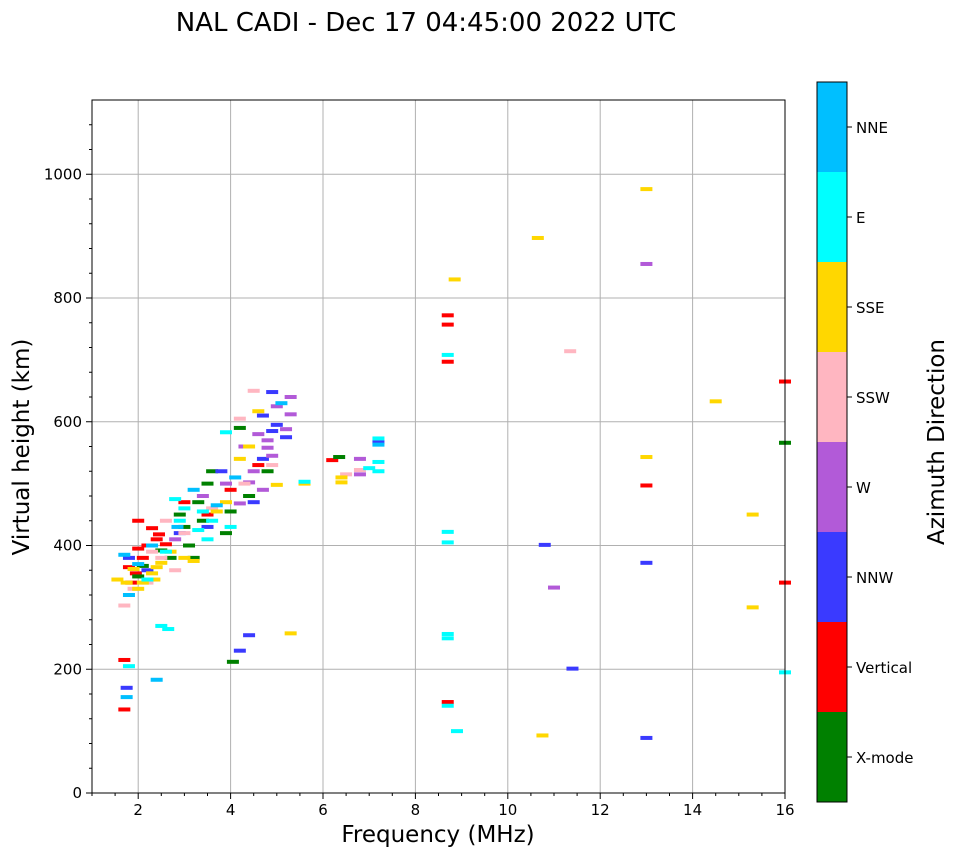 The width and height of the screenshot is (958, 857). What do you see at coordinates (832, 757) in the screenshot?
I see `colorbar-swatch-x-mode` at bounding box center [832, 757].